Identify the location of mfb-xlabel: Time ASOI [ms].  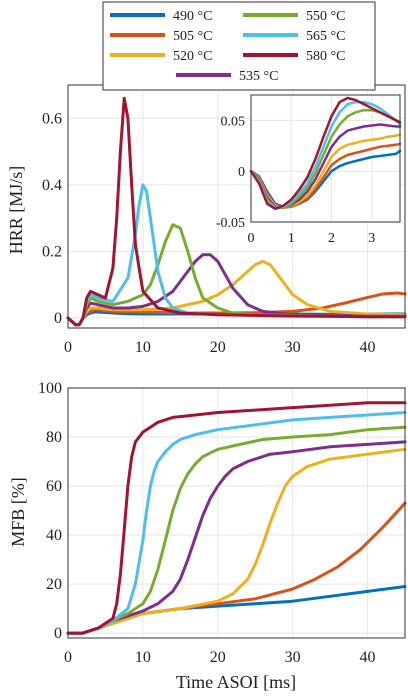
(236, 682).